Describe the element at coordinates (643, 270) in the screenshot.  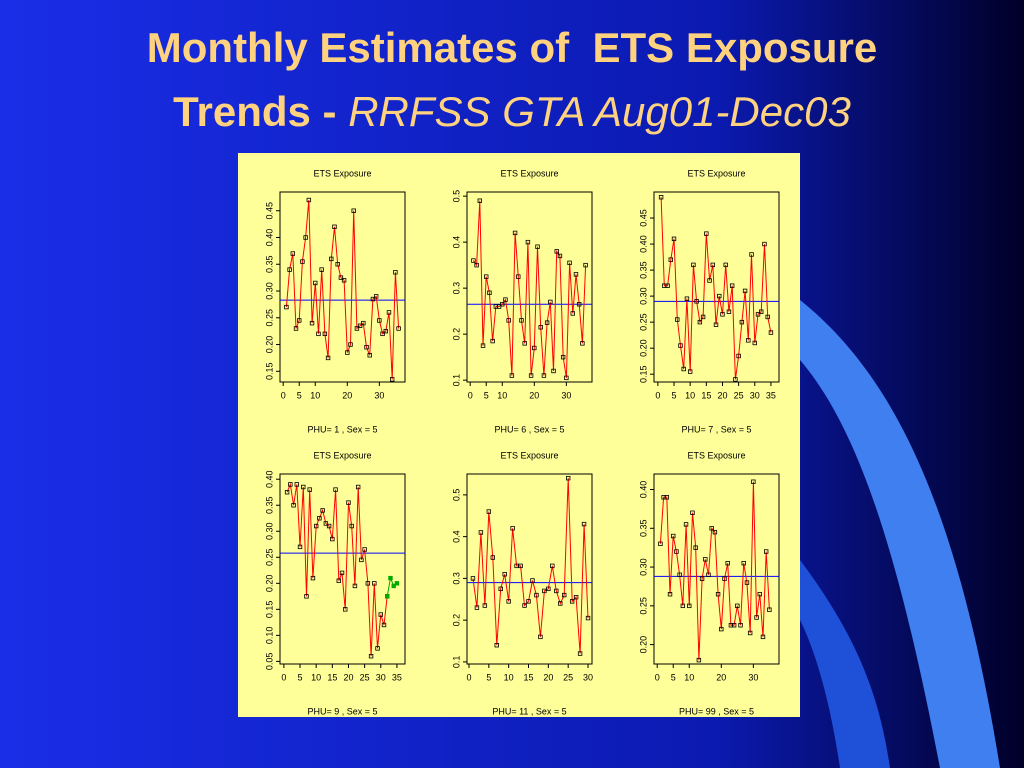
I see `y-tick-label: 0.35` at that location.